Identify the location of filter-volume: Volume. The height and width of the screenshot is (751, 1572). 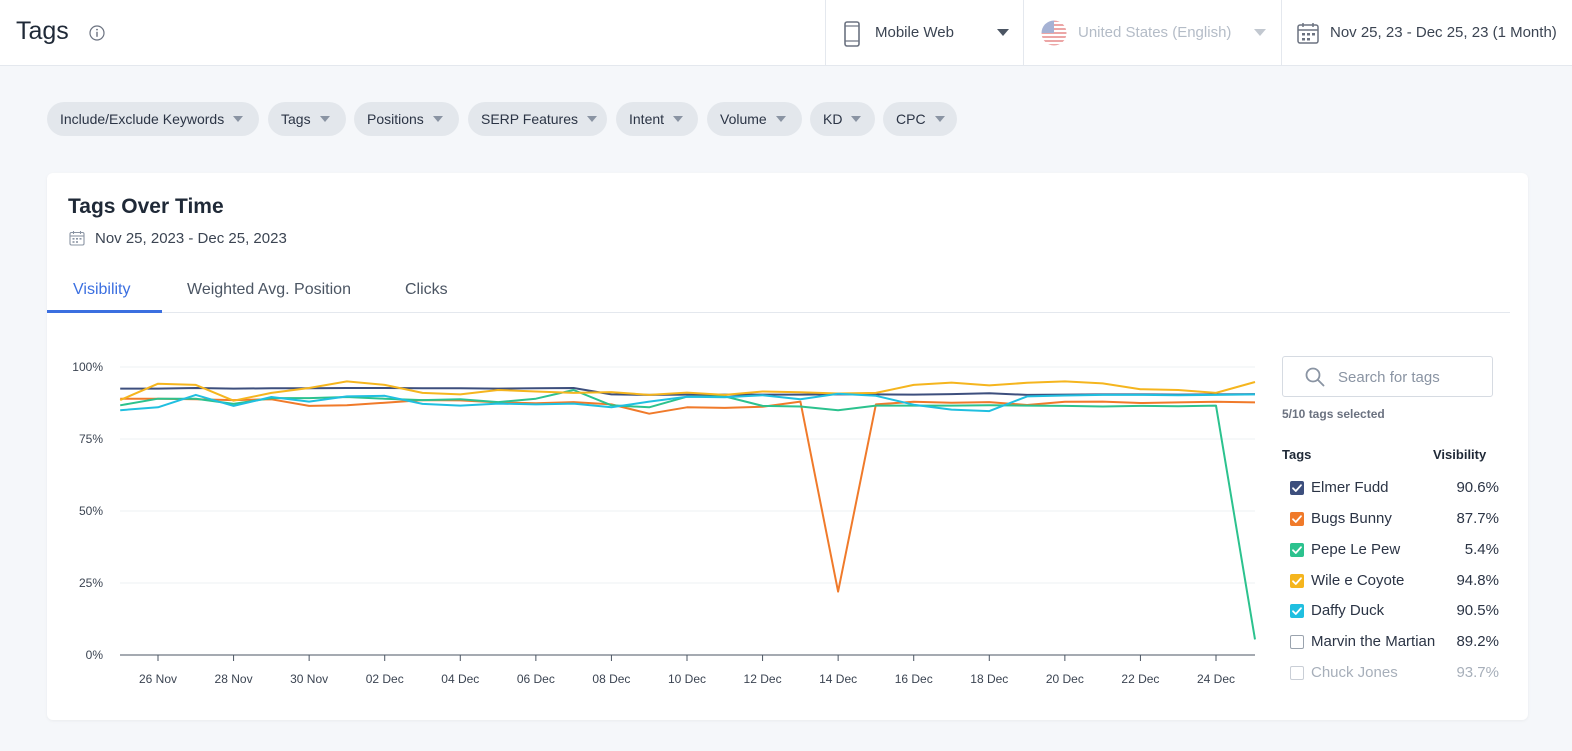
(754, 119).